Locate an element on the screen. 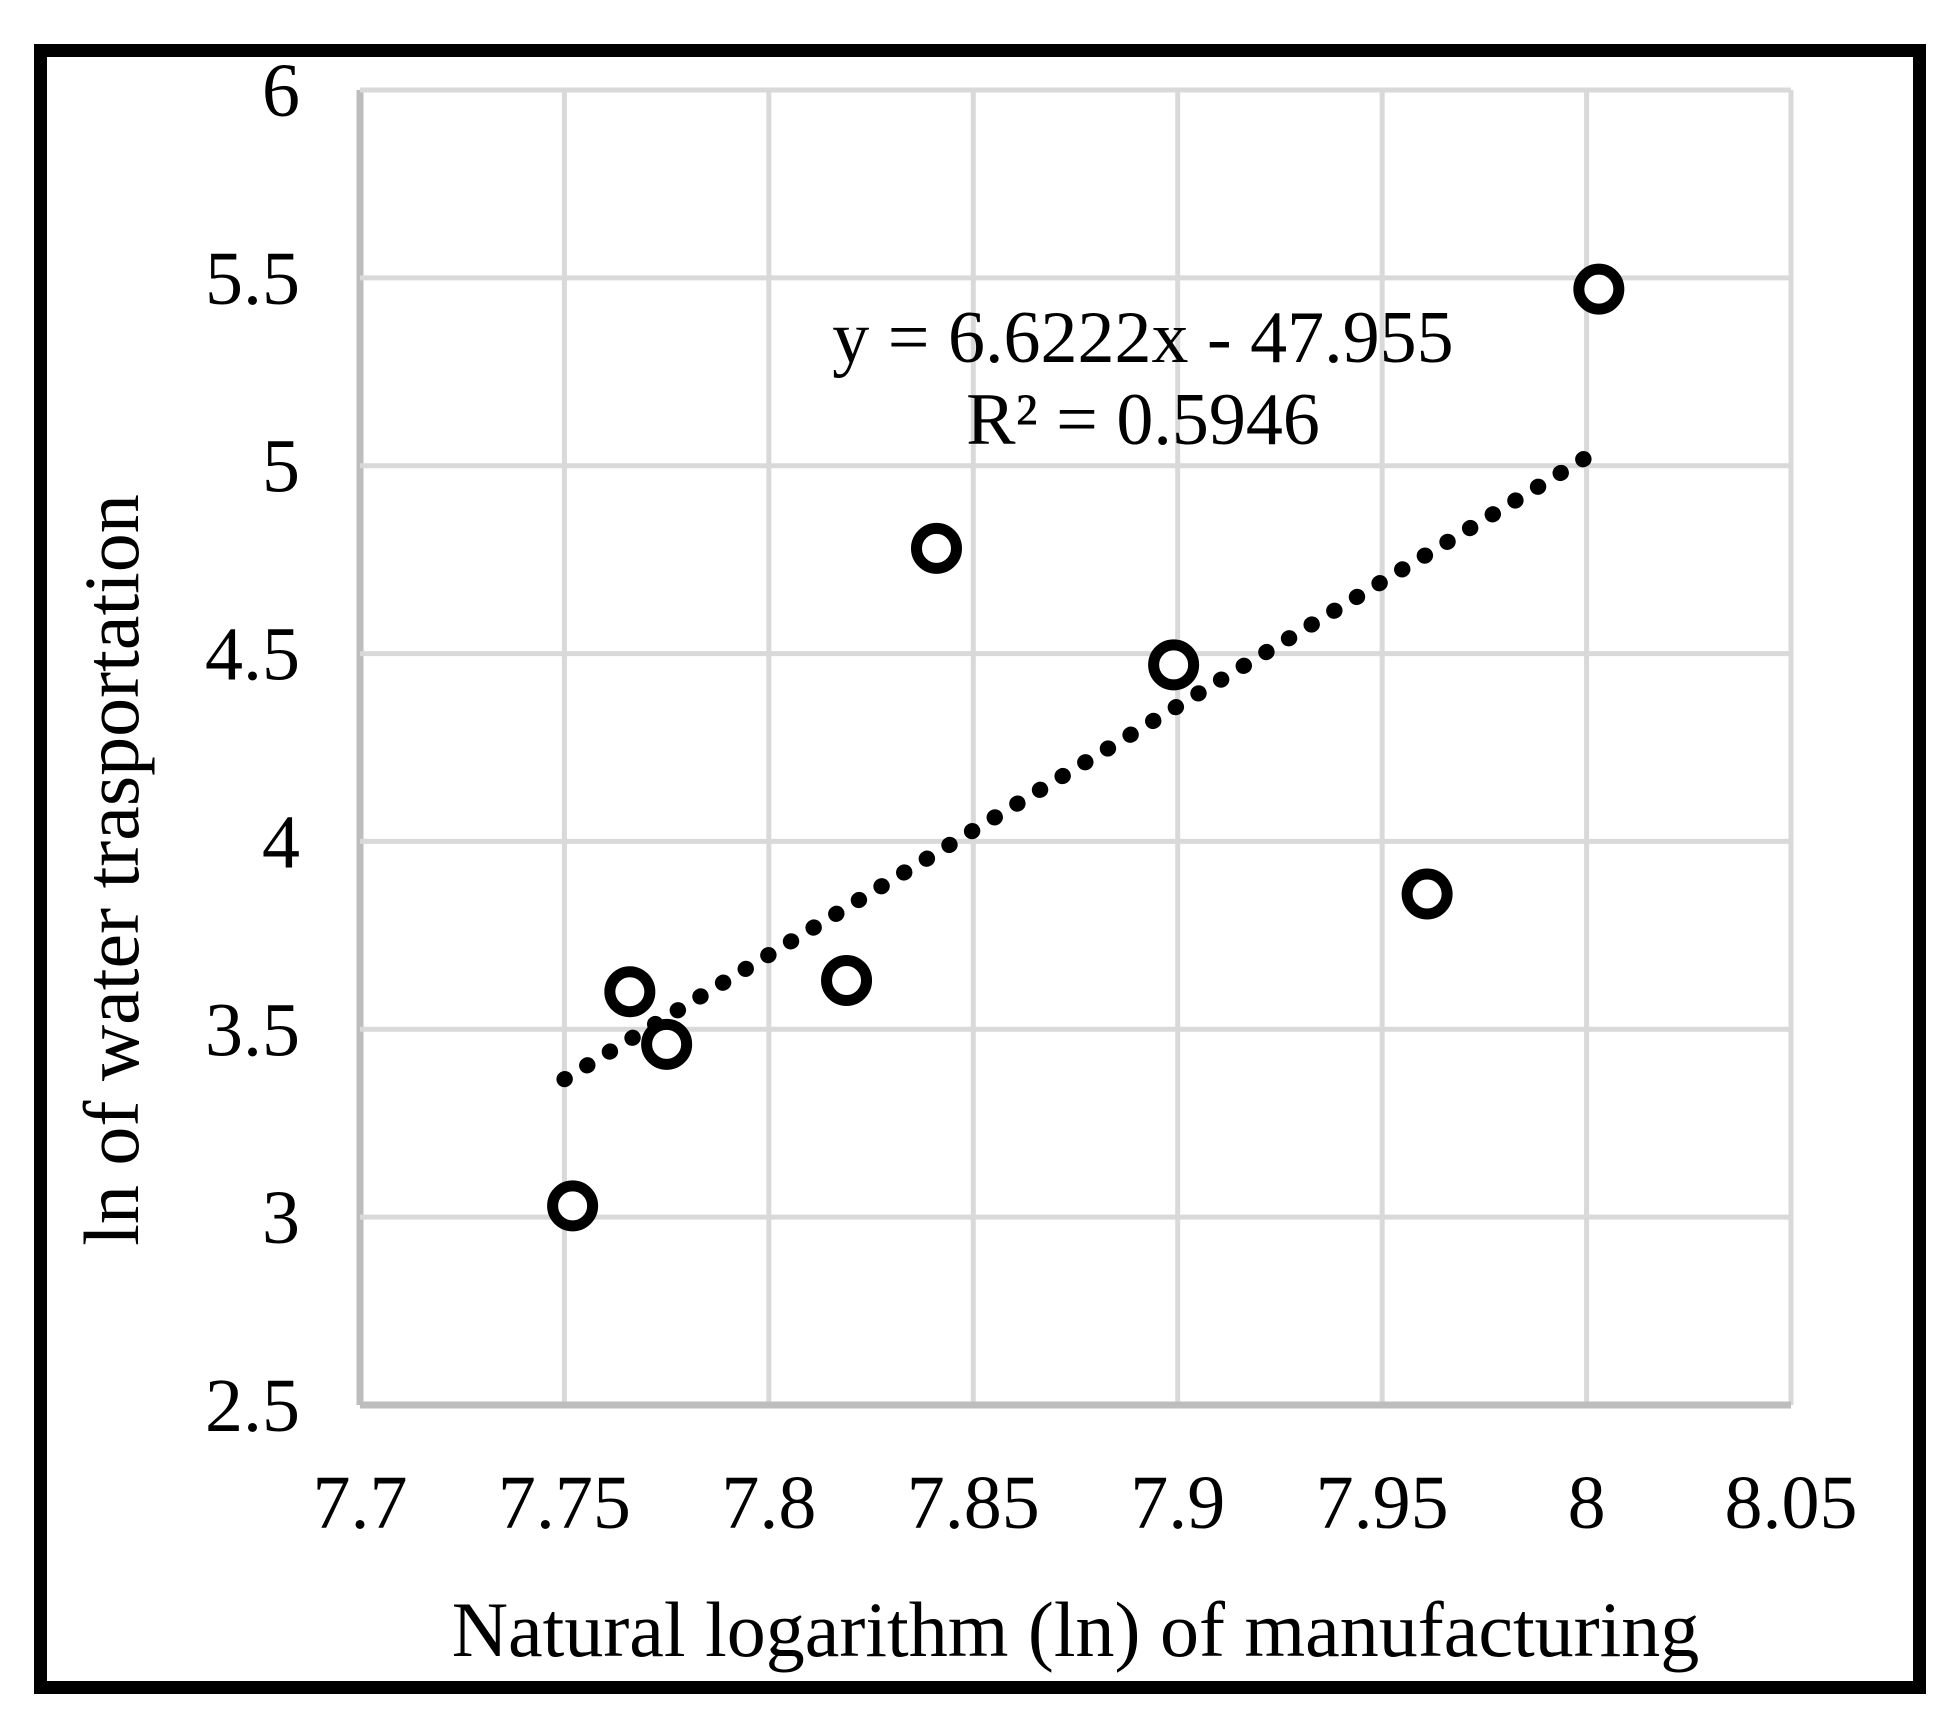  x-tick-label: 7.9 is located at coordinates (1177, 1503).